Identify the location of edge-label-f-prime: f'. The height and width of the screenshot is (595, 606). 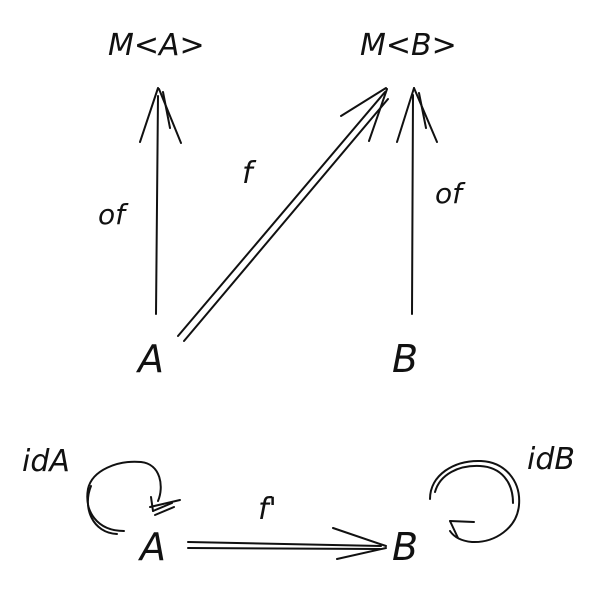
(267, 509).